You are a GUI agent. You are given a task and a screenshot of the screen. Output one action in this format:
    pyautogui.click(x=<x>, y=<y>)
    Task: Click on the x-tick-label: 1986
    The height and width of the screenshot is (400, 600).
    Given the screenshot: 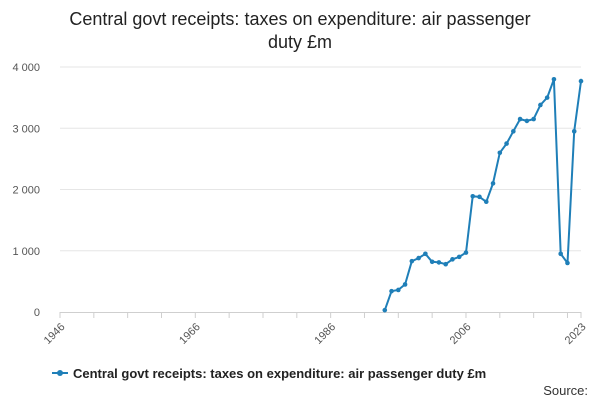 What is the action you would take?
    pyautogui.click(x=325, y=334)
    